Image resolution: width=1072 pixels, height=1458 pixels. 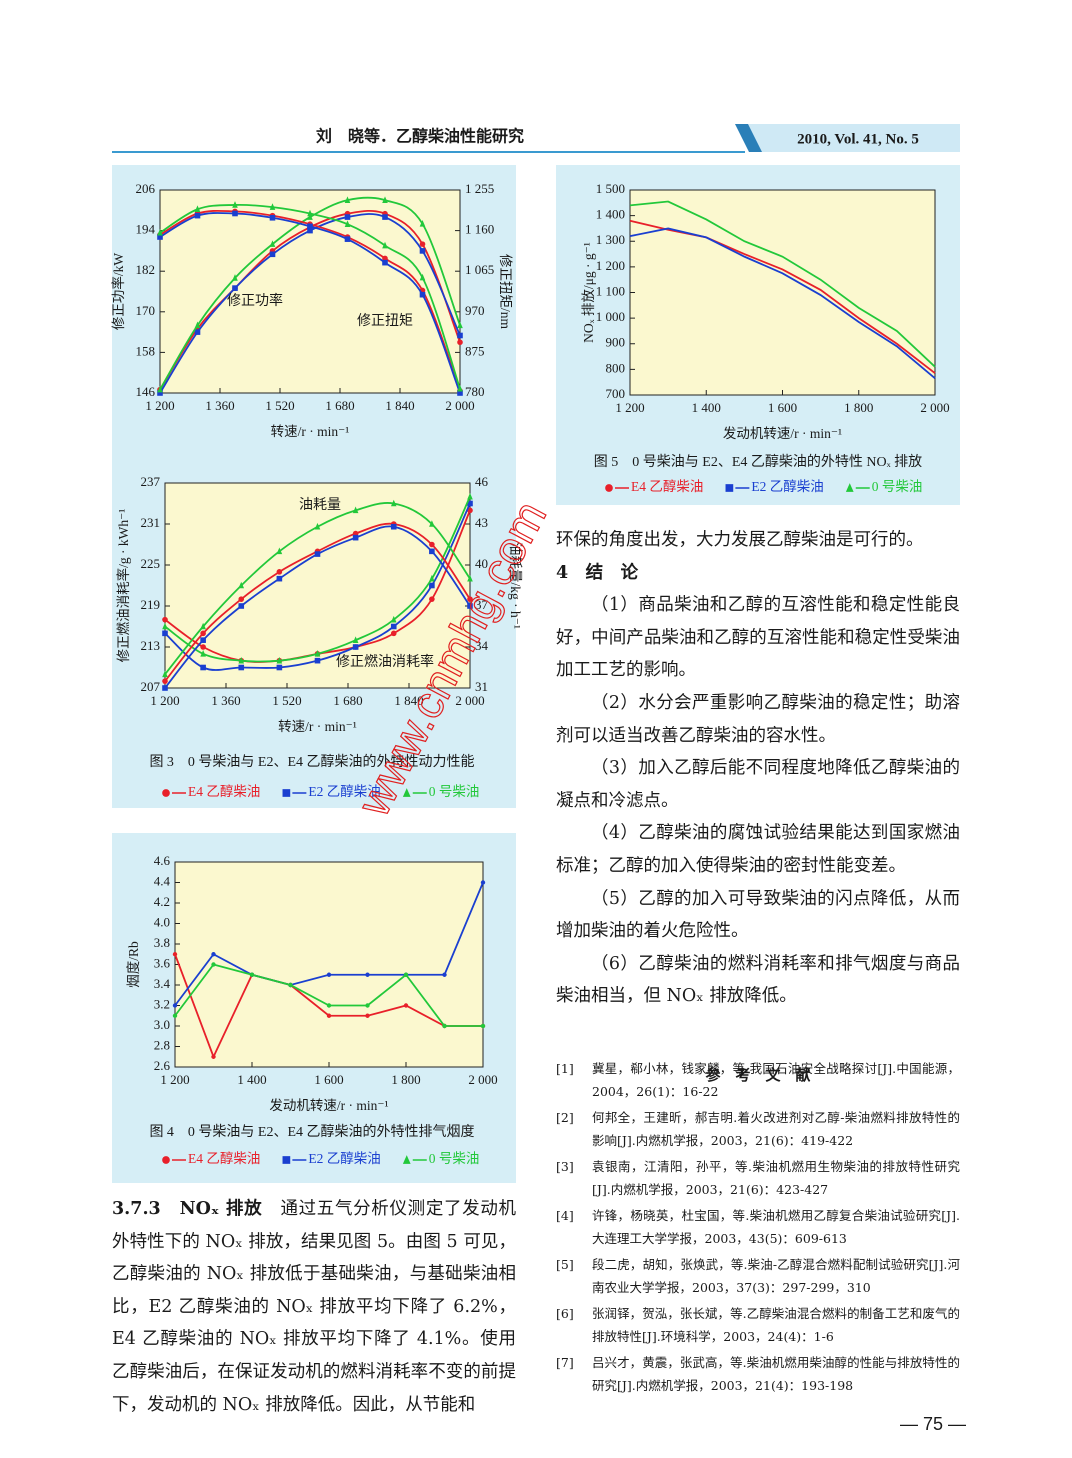 What do you see at coordinates (475, 391) in the screenshot?
I see `y2-tick-label: 780` at bounding box center [475, 391].